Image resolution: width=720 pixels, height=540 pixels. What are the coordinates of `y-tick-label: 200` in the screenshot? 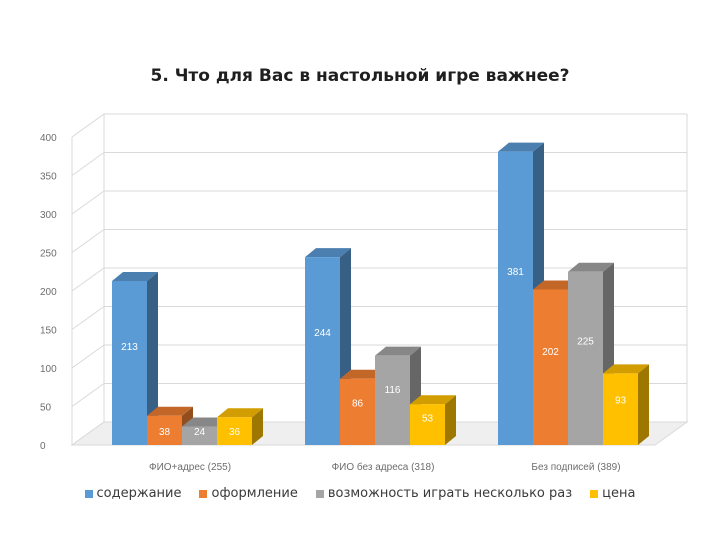 It's located at (48, 292).